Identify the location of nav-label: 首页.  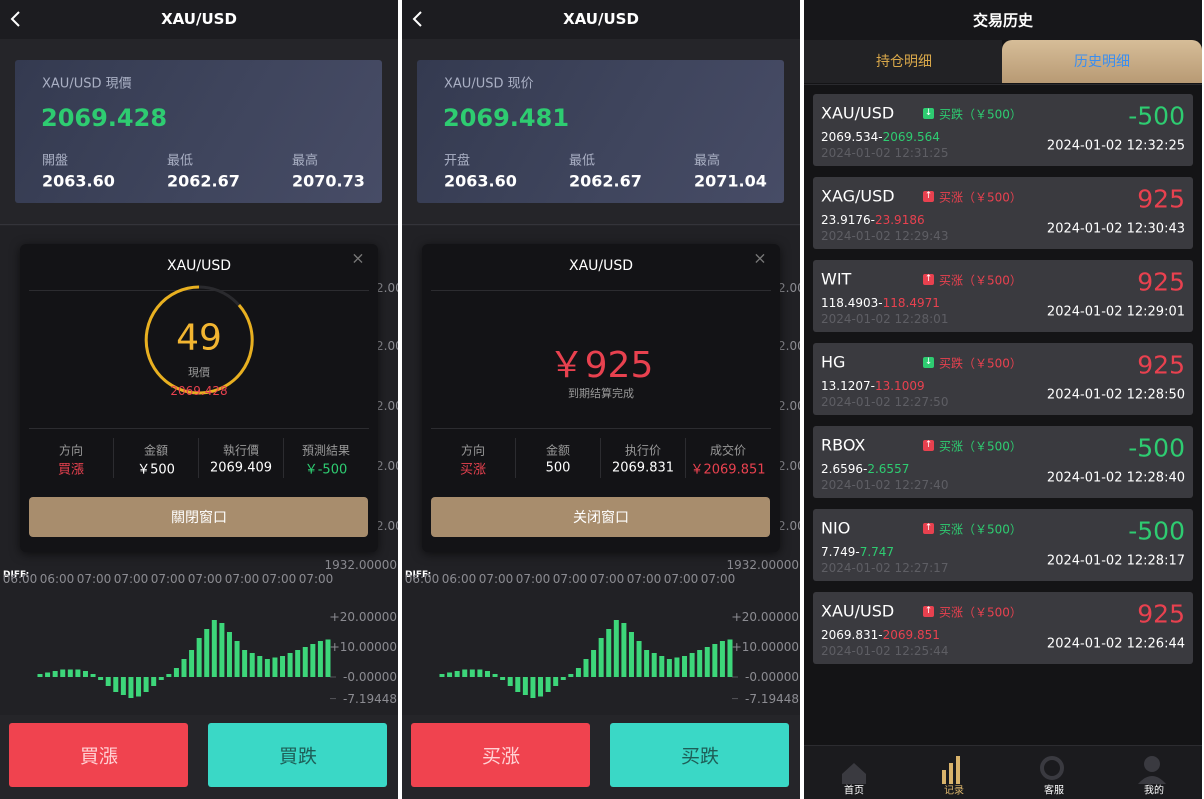
(854, 791).